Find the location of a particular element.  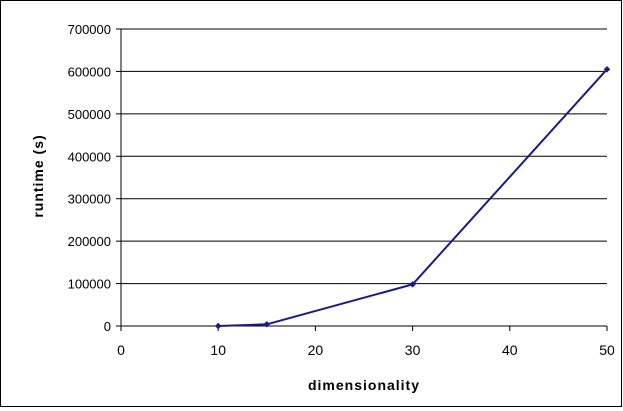

y-tick-label-500000: 500000 is located at coordinates (89, 114).